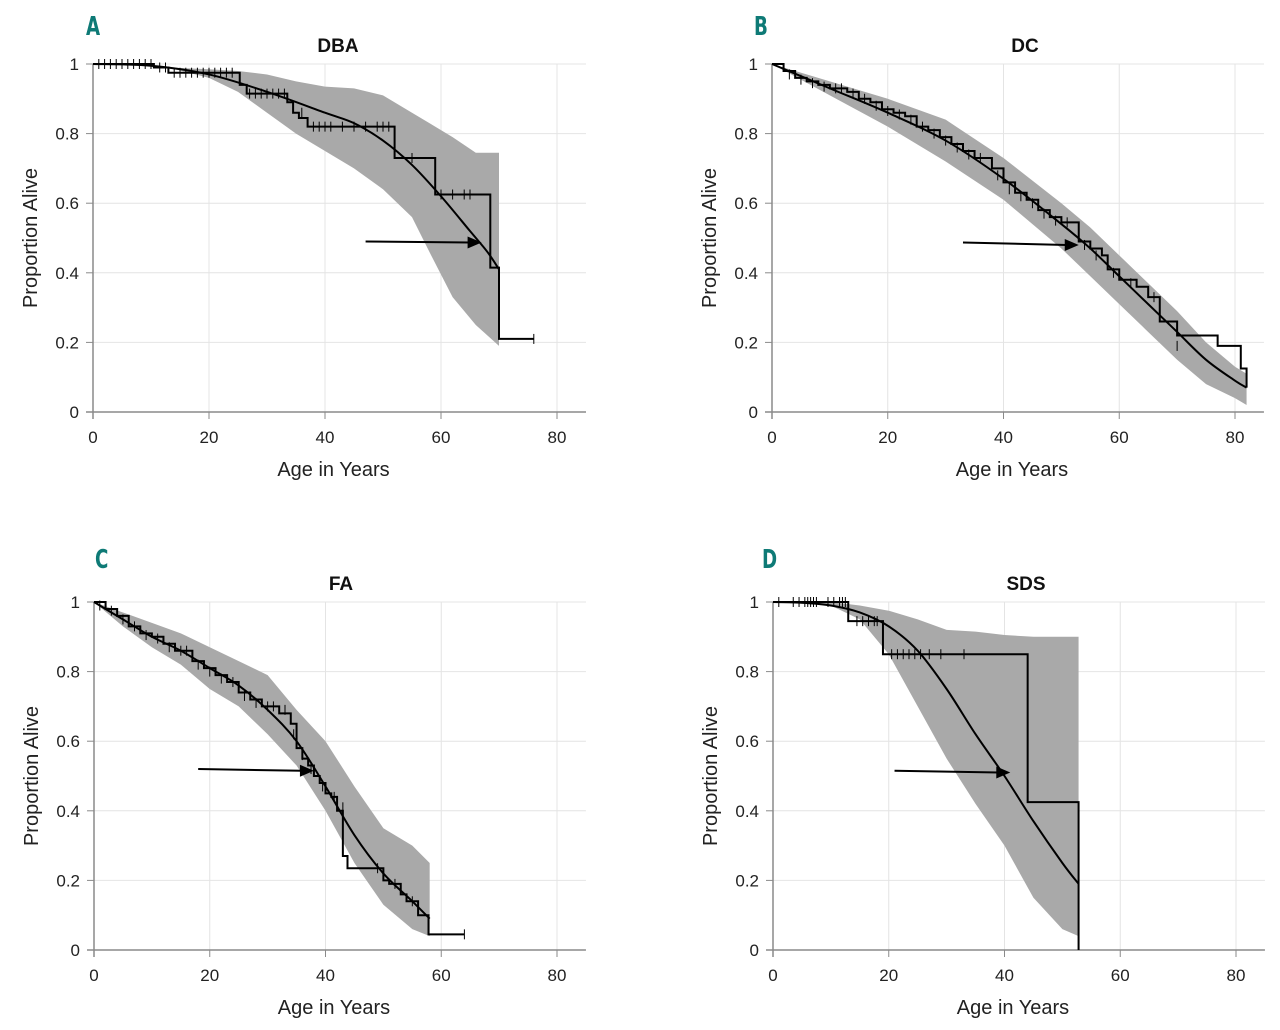 The height and width of the screenshot is (1030, 1280). Describe the element at coordinates (102, 560) in the screenshot. I see `panel-letter: C` at that location.